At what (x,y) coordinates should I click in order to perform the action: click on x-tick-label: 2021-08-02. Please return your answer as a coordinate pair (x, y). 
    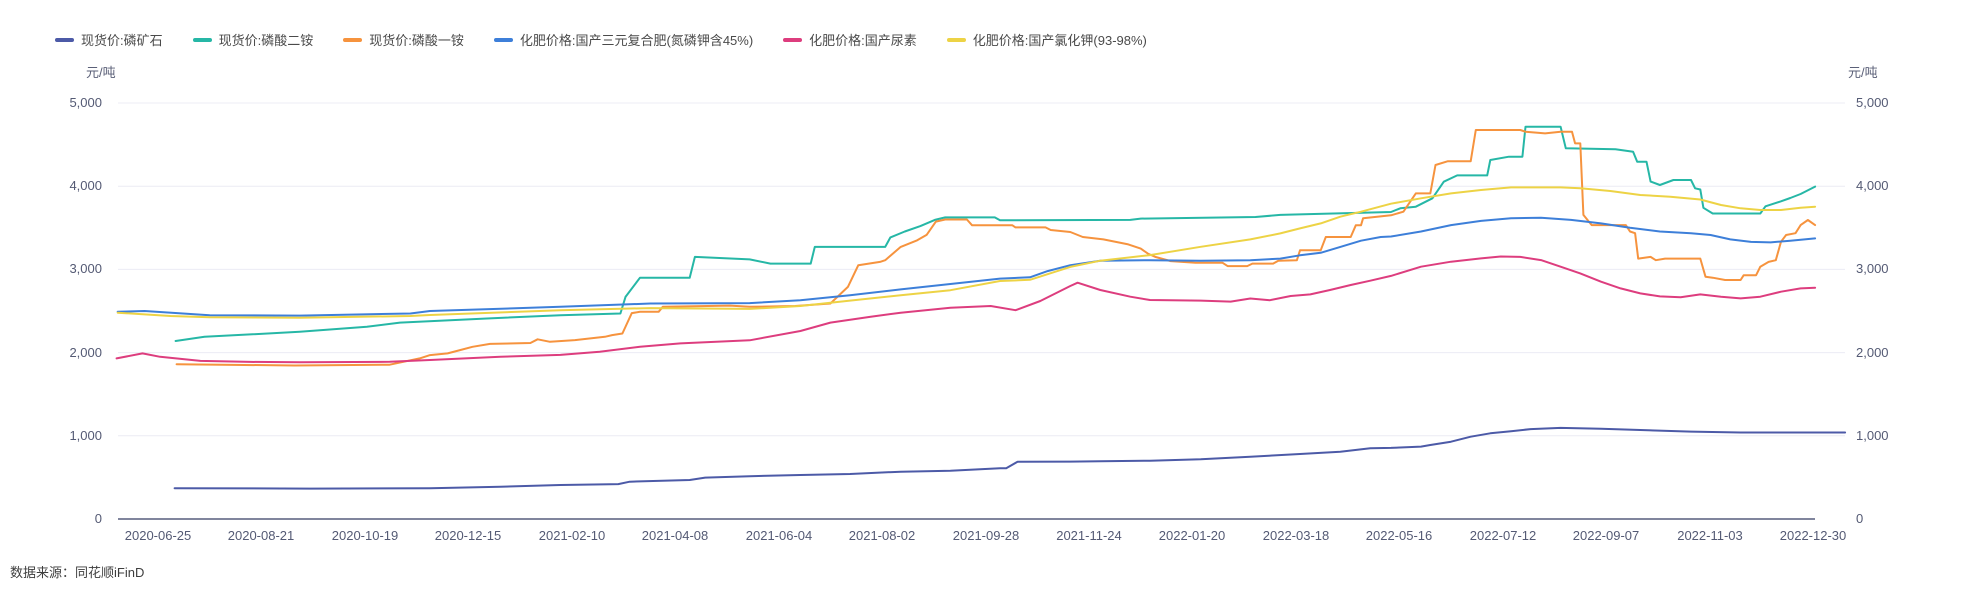
    Looking at the image, I should click on (882, 535).